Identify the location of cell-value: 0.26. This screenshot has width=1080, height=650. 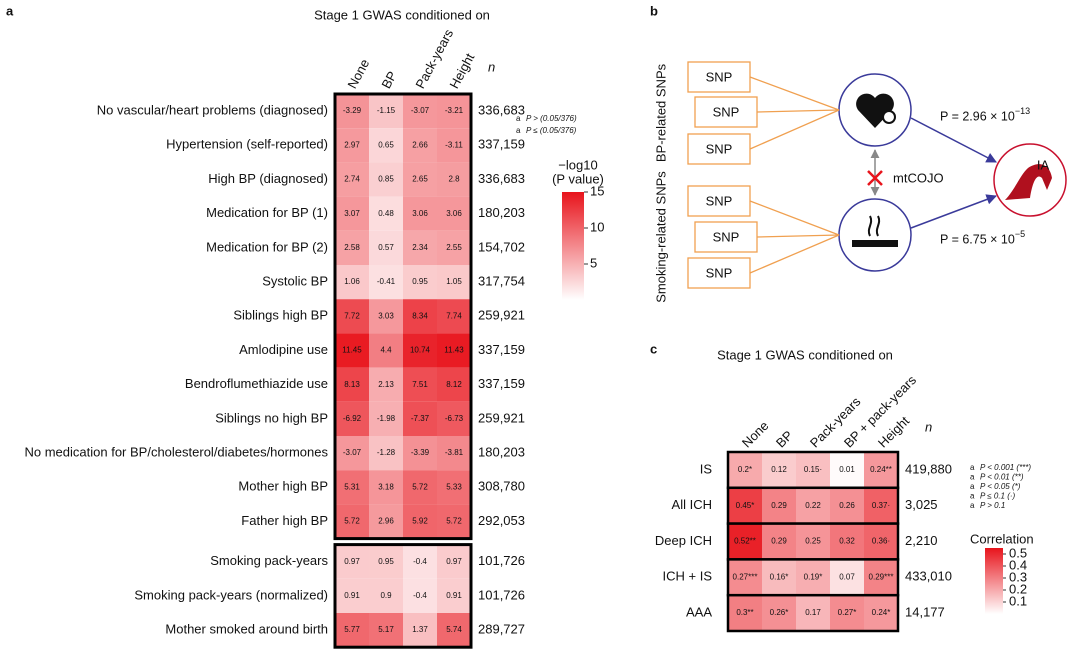
(847, 505).